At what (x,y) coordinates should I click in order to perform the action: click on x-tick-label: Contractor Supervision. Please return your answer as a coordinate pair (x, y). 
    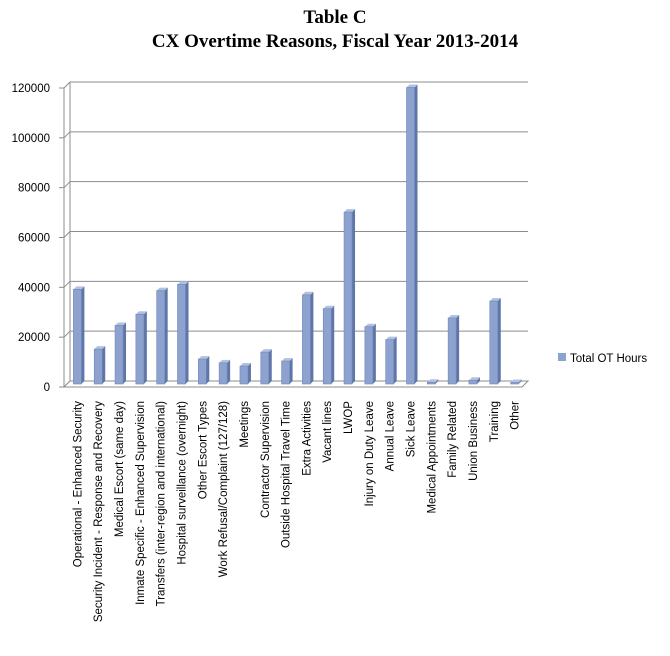
    Looking at the image, I should click on (266, 459).